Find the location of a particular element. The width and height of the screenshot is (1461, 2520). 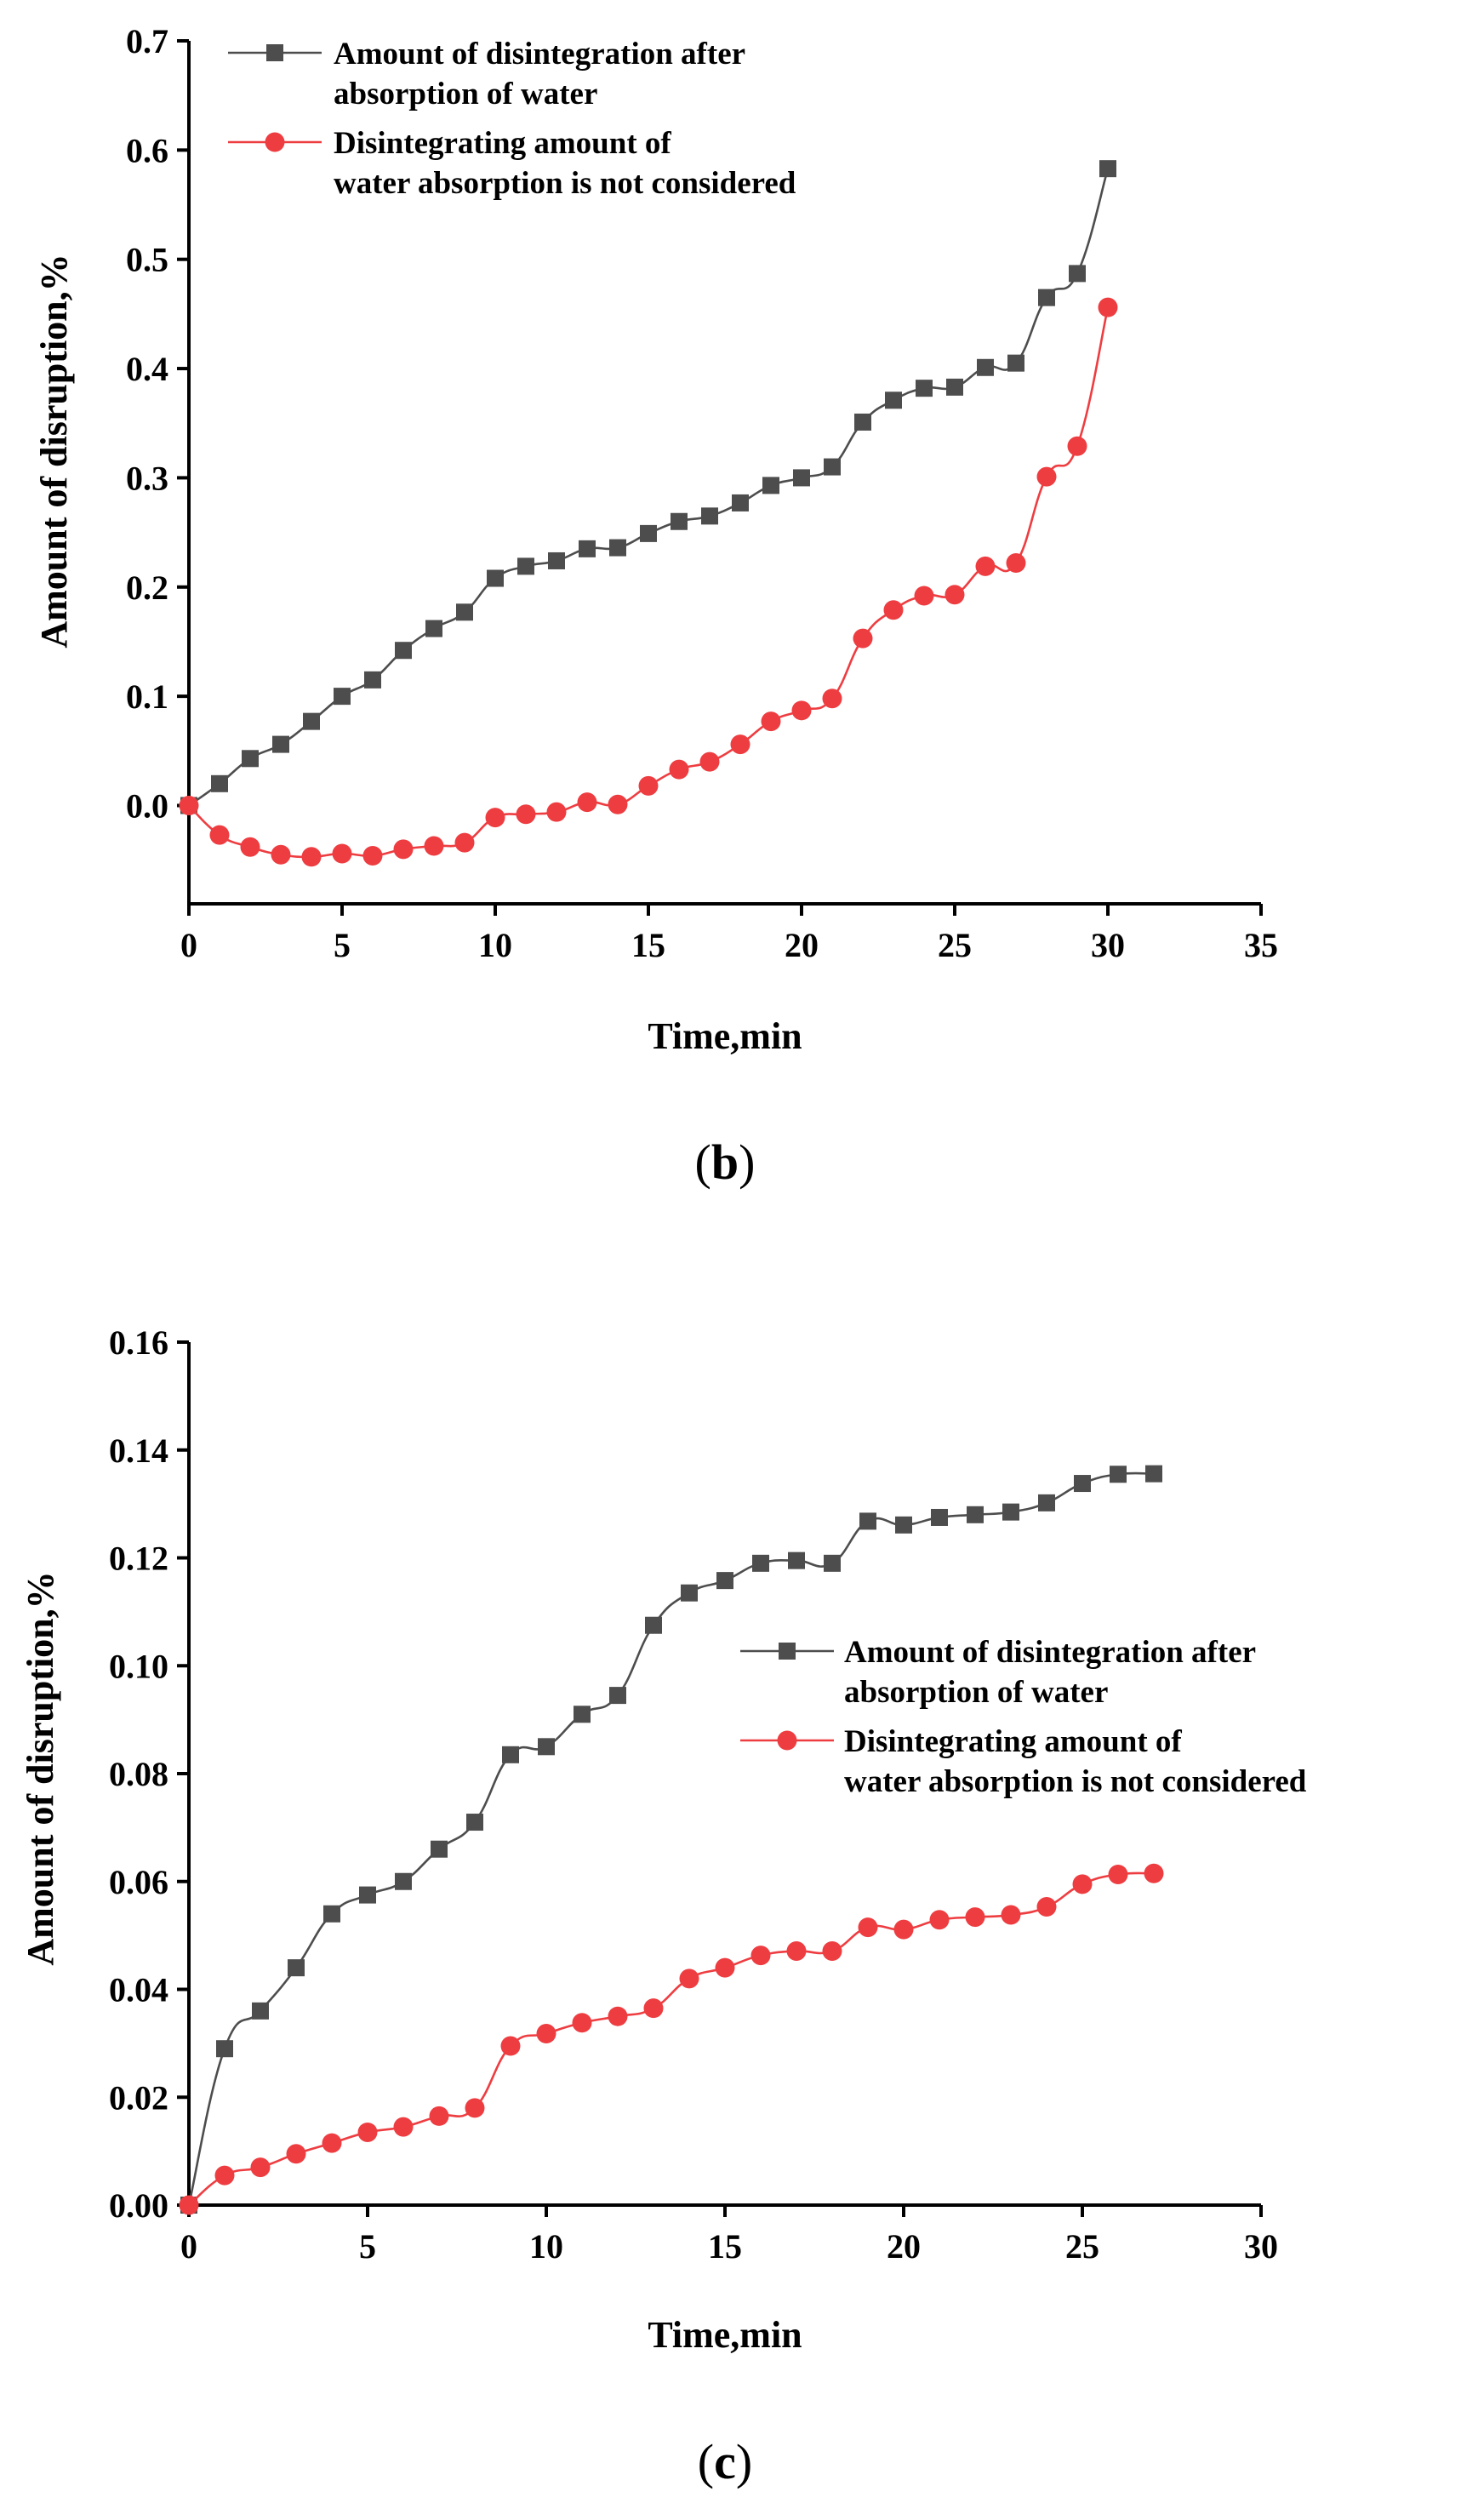

y-tick-label: 0.08 is located at coordinates (139, 1774).